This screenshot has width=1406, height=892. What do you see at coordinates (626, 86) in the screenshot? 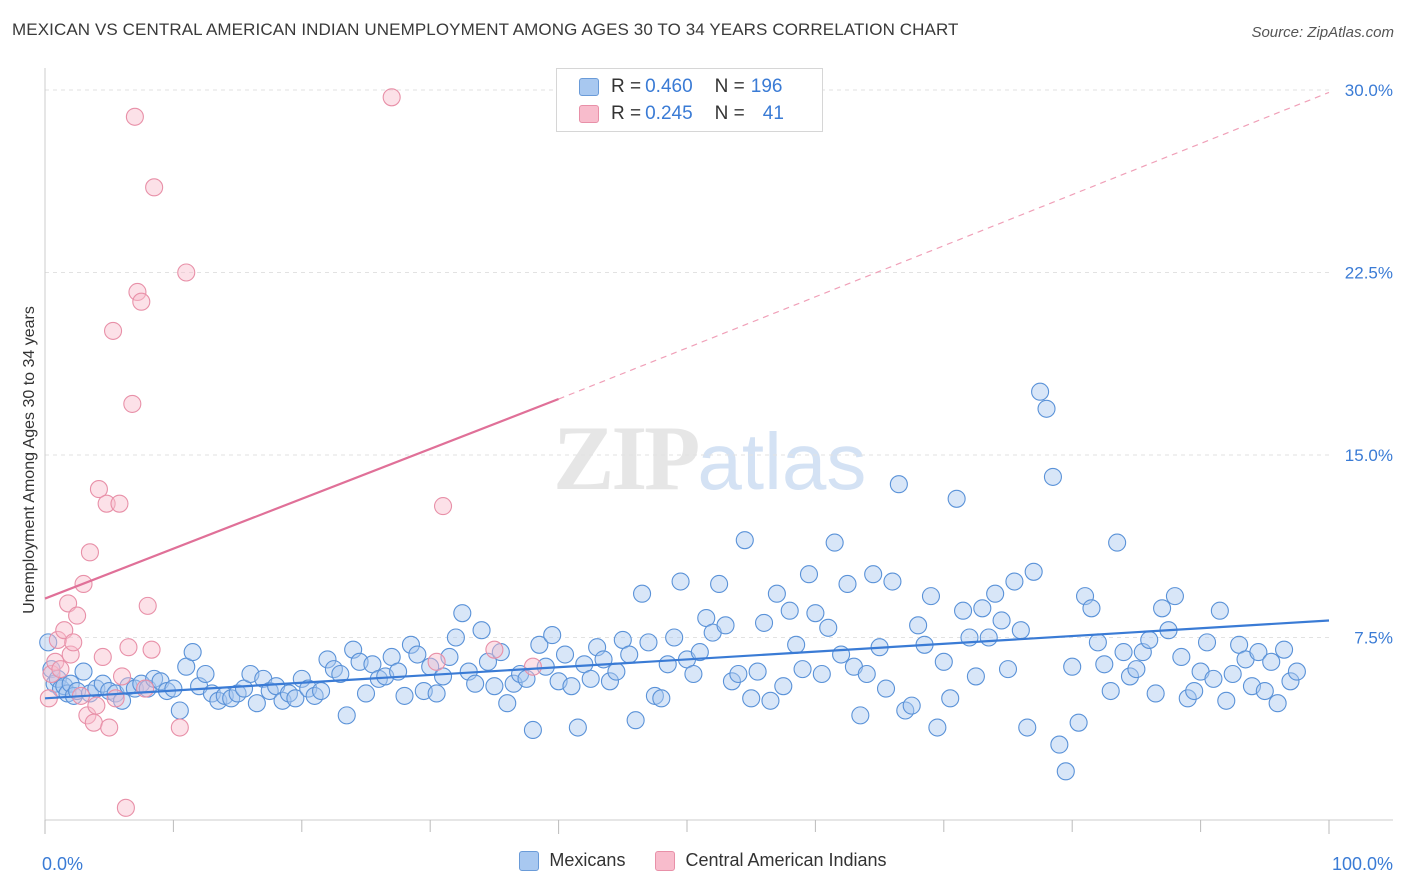
I see `legend-r-label: R =` at bounding box center [626, 86].